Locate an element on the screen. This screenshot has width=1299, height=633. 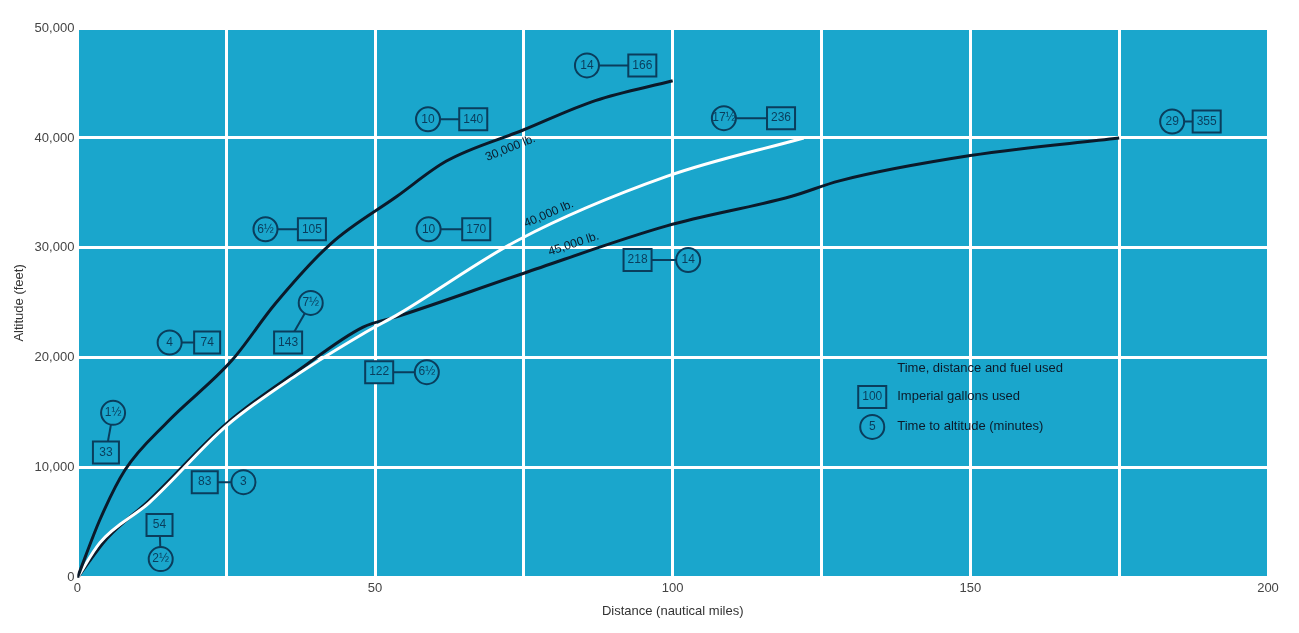
annotation: 17½ is located at coordinates (724, 117).